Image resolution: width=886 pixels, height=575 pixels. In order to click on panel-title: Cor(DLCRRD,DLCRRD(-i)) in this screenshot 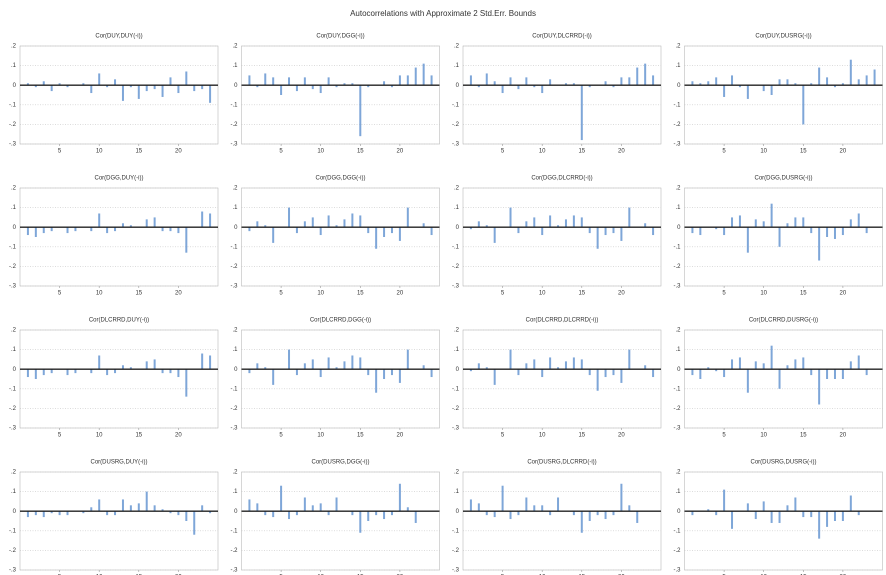, I will do `click(562, 321)`.